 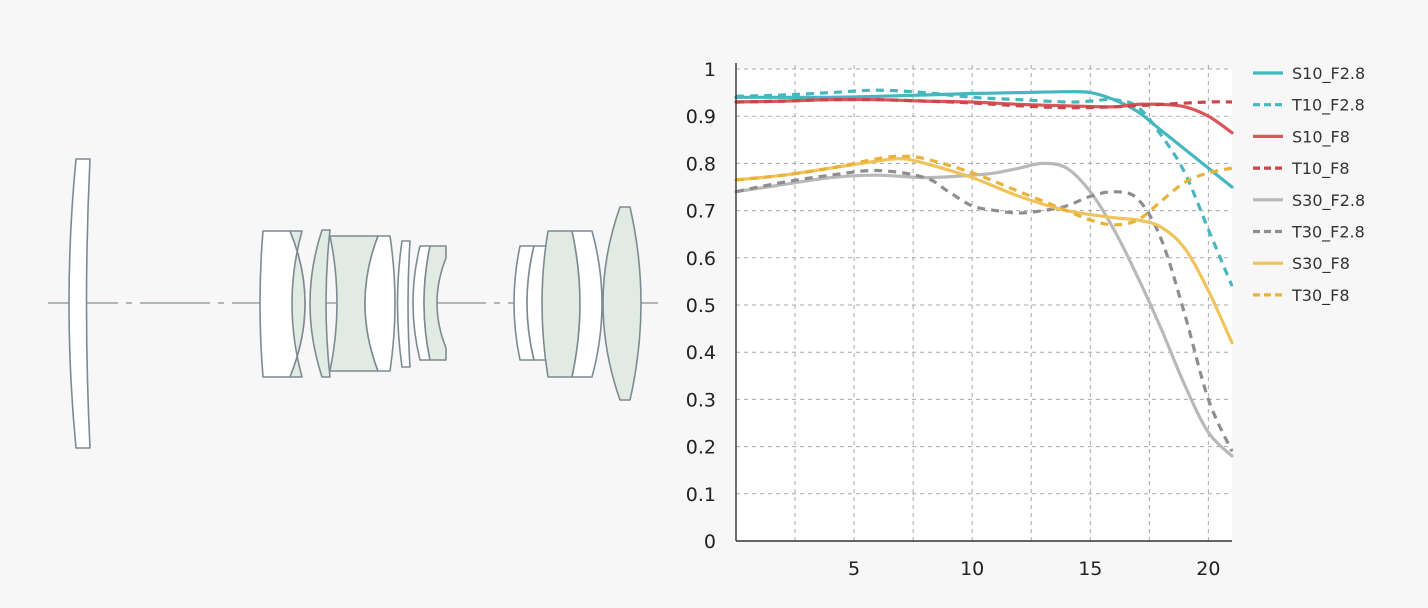 I want to click on legend-item: T30_F8, so click(x=1301, y=296).